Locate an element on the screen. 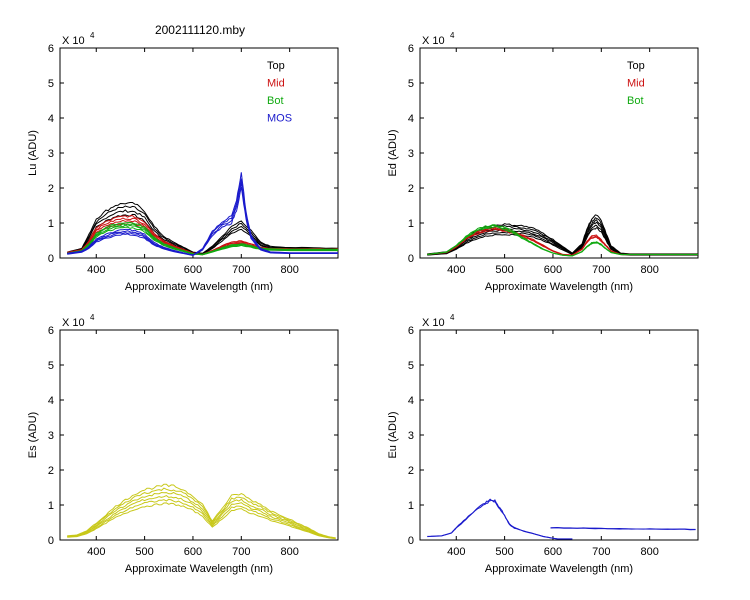  series-line-eu is located at coordinates (500, 519).